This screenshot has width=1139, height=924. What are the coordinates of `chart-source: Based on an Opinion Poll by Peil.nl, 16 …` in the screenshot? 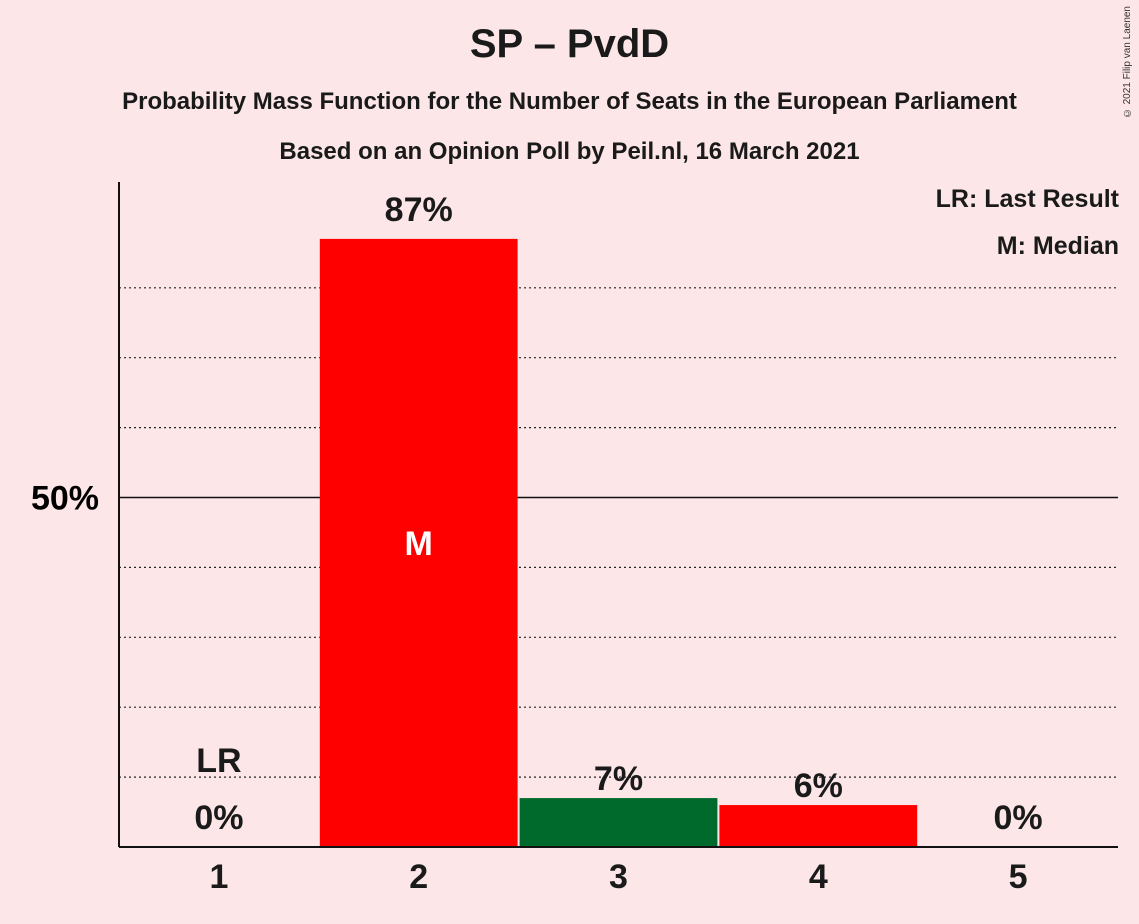 It's located at (569, 151).